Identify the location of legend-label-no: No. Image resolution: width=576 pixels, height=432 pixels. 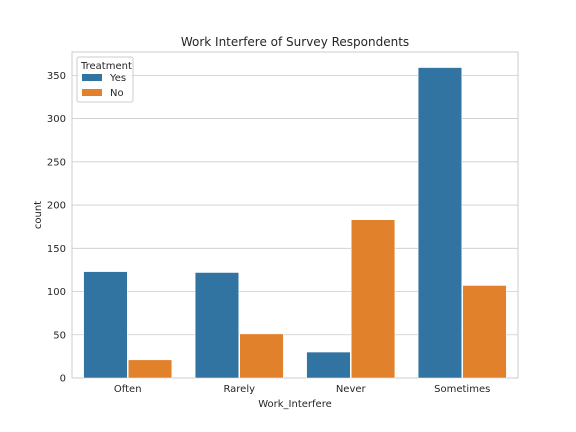
(117, 93).